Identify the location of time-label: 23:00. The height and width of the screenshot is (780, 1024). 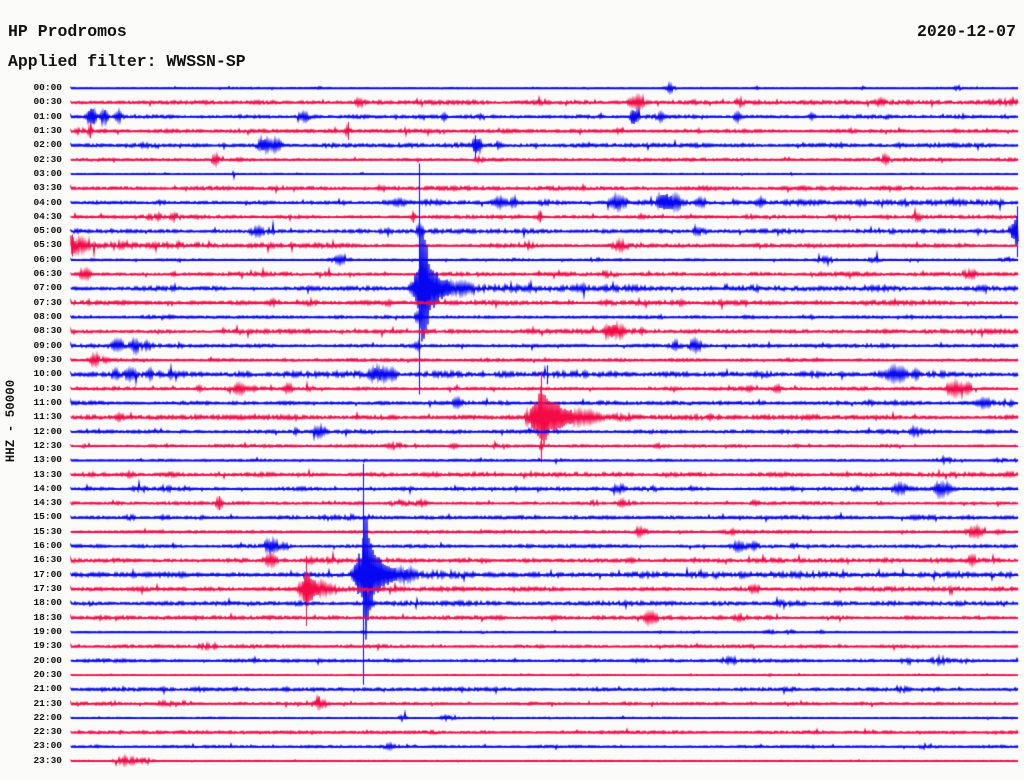
(47, 746).